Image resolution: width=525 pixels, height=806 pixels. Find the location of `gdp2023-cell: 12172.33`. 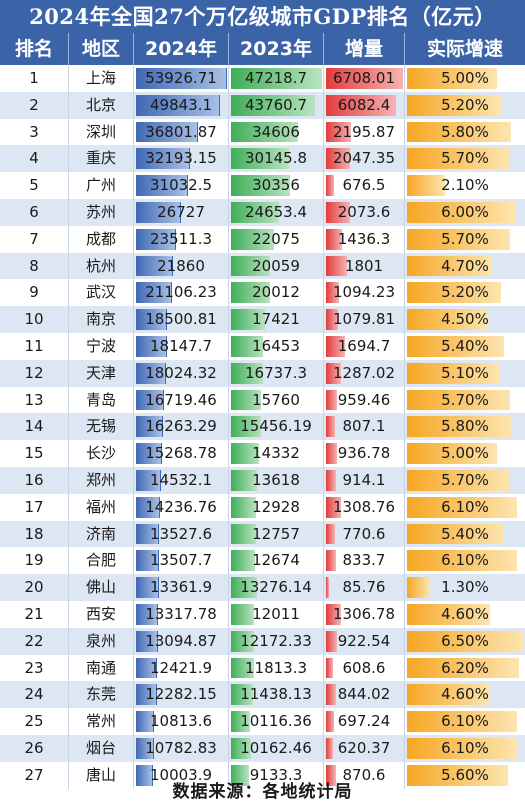

gdp2023-cell: 12172.33 is located at coordinates (275, 641).